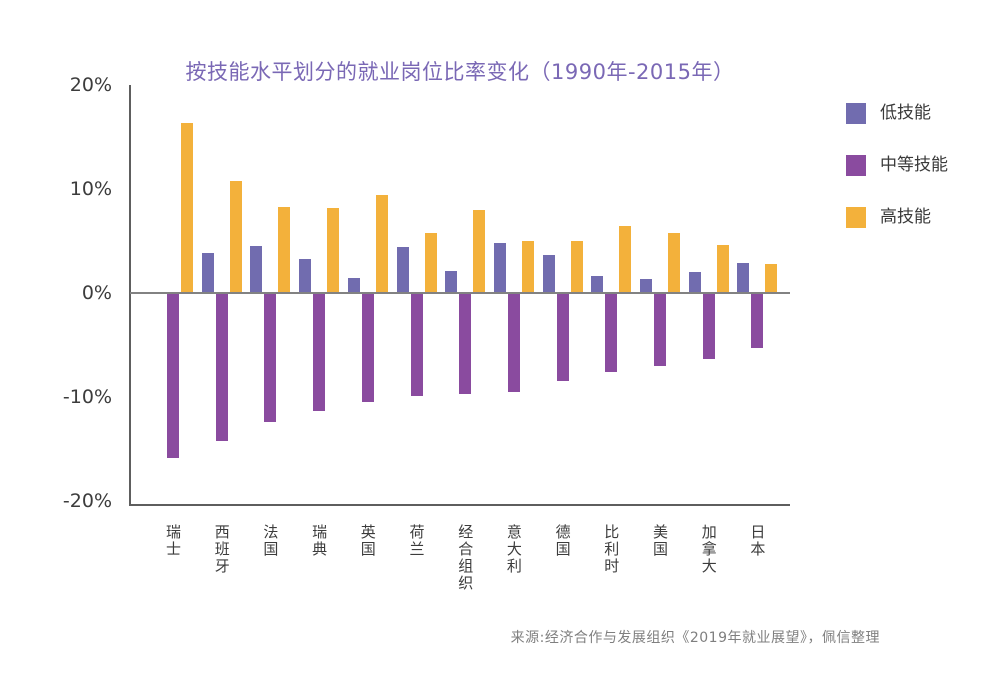 The image size is (993, 687). I want to click on chart-title: 按技能水平划分的就业岗位比率变化（1990年-2015年）, so click(460, 72).